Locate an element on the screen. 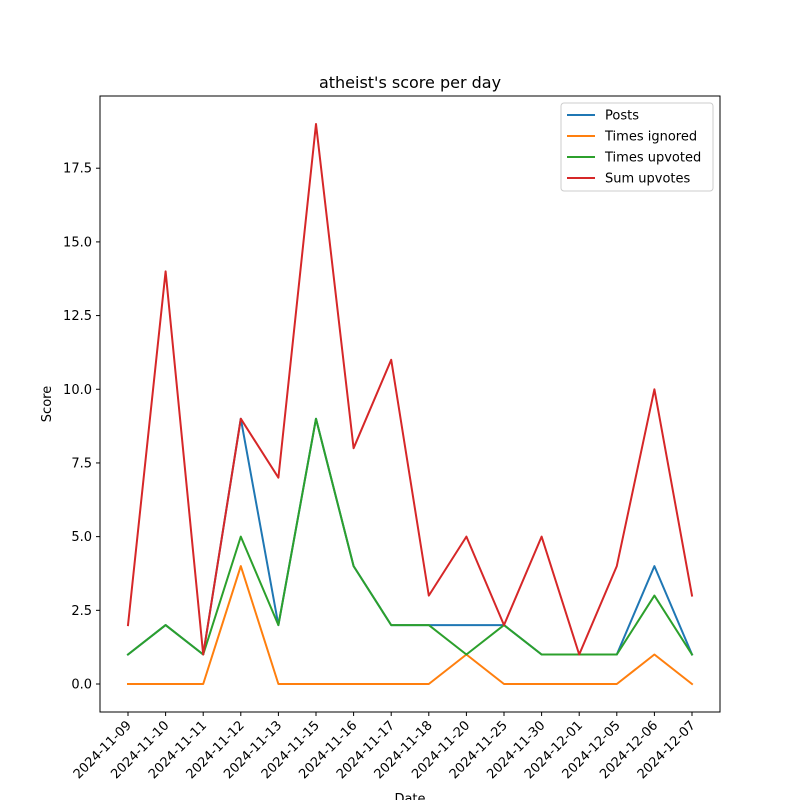 The image size is (800, 800). y-tick-label: 17.5 is located at coordinates (77, 169).